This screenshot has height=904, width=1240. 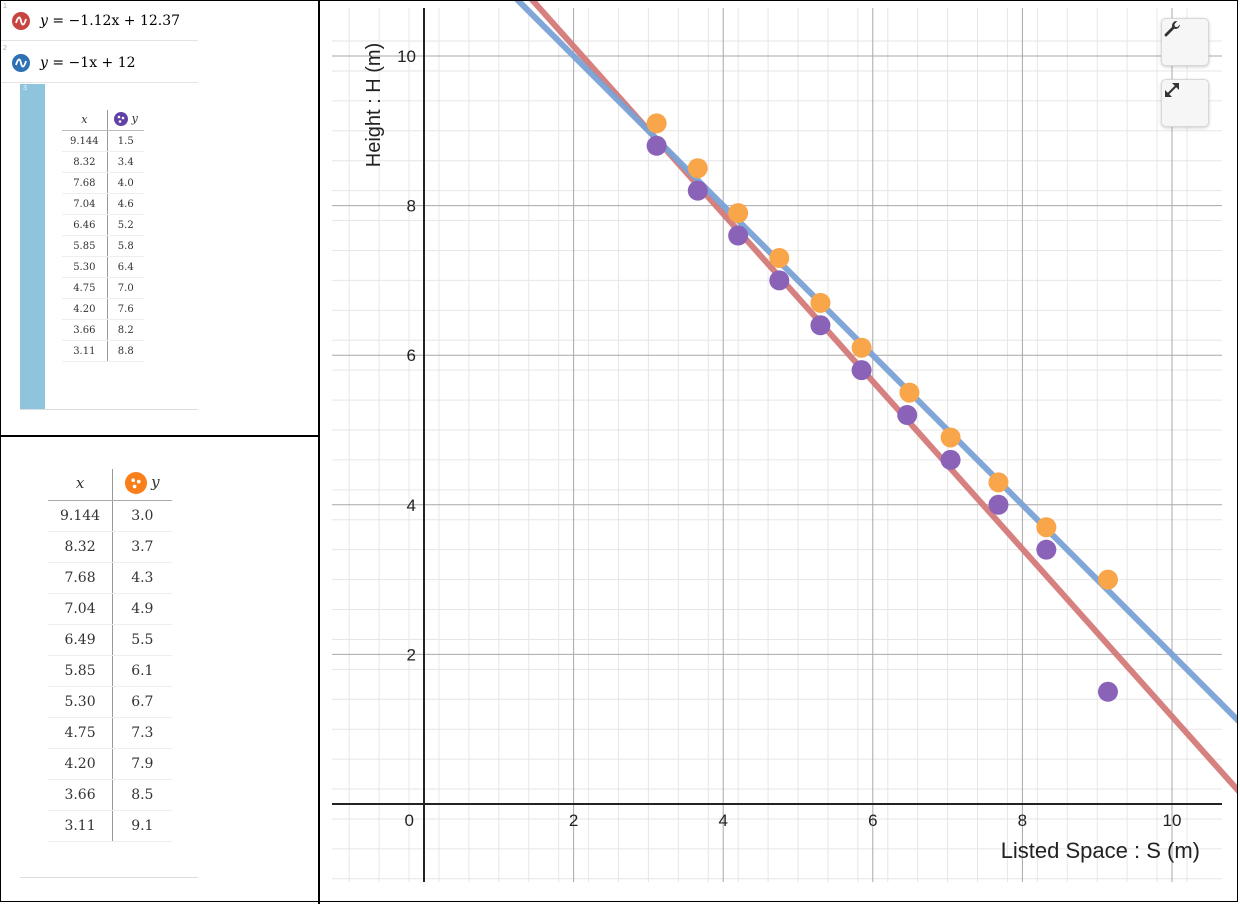 I want to click on cell-x: 6.46, so click(x=85, y=225).